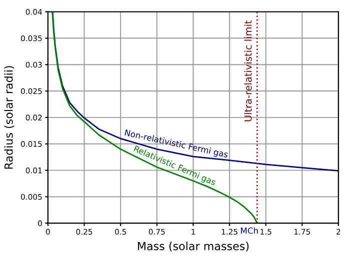  I want to click on ref-line-label: Ultra-relativistic limit, so click(248, 71).